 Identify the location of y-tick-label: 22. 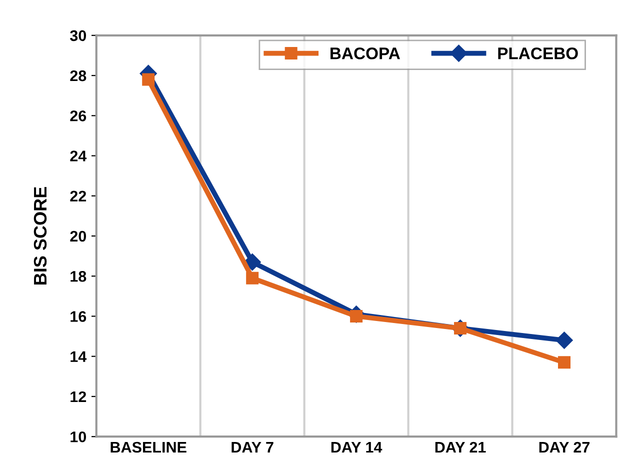
(78, 196).